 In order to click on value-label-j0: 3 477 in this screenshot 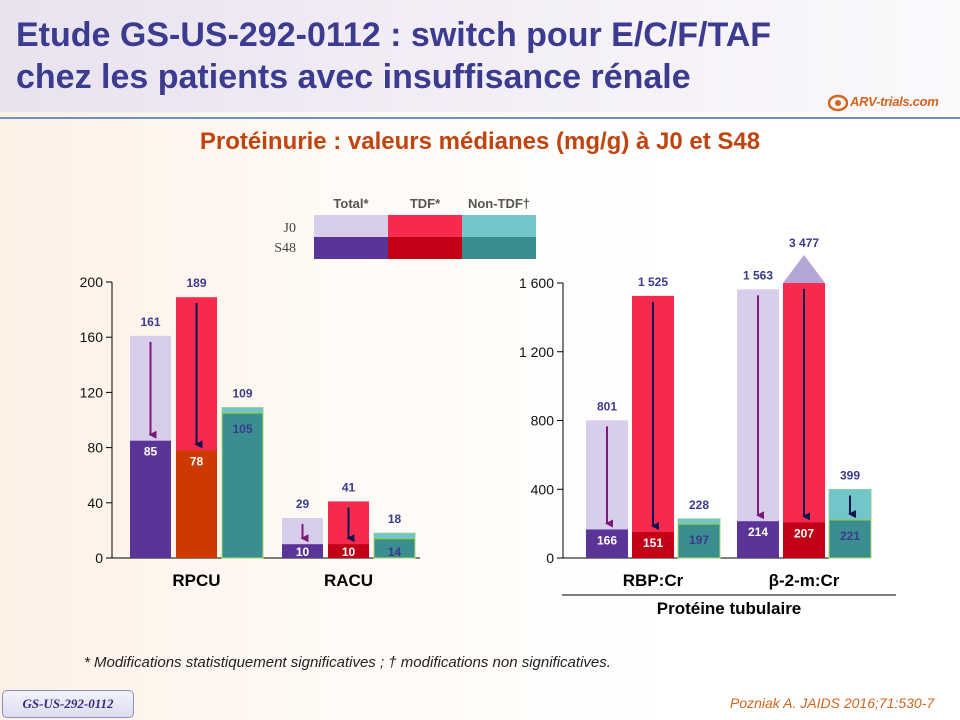, I will do `click(804, 243)`.